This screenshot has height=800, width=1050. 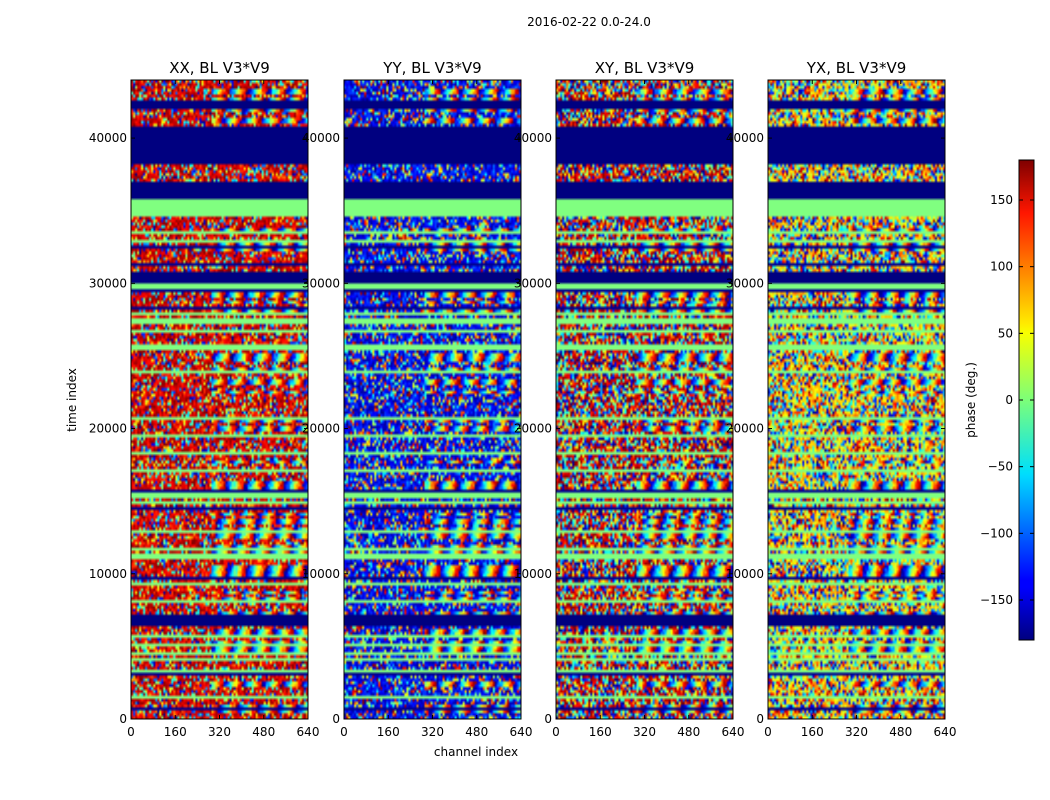 I want to click on colorbar-tick-label: 150, so click(x=1001, y=200).